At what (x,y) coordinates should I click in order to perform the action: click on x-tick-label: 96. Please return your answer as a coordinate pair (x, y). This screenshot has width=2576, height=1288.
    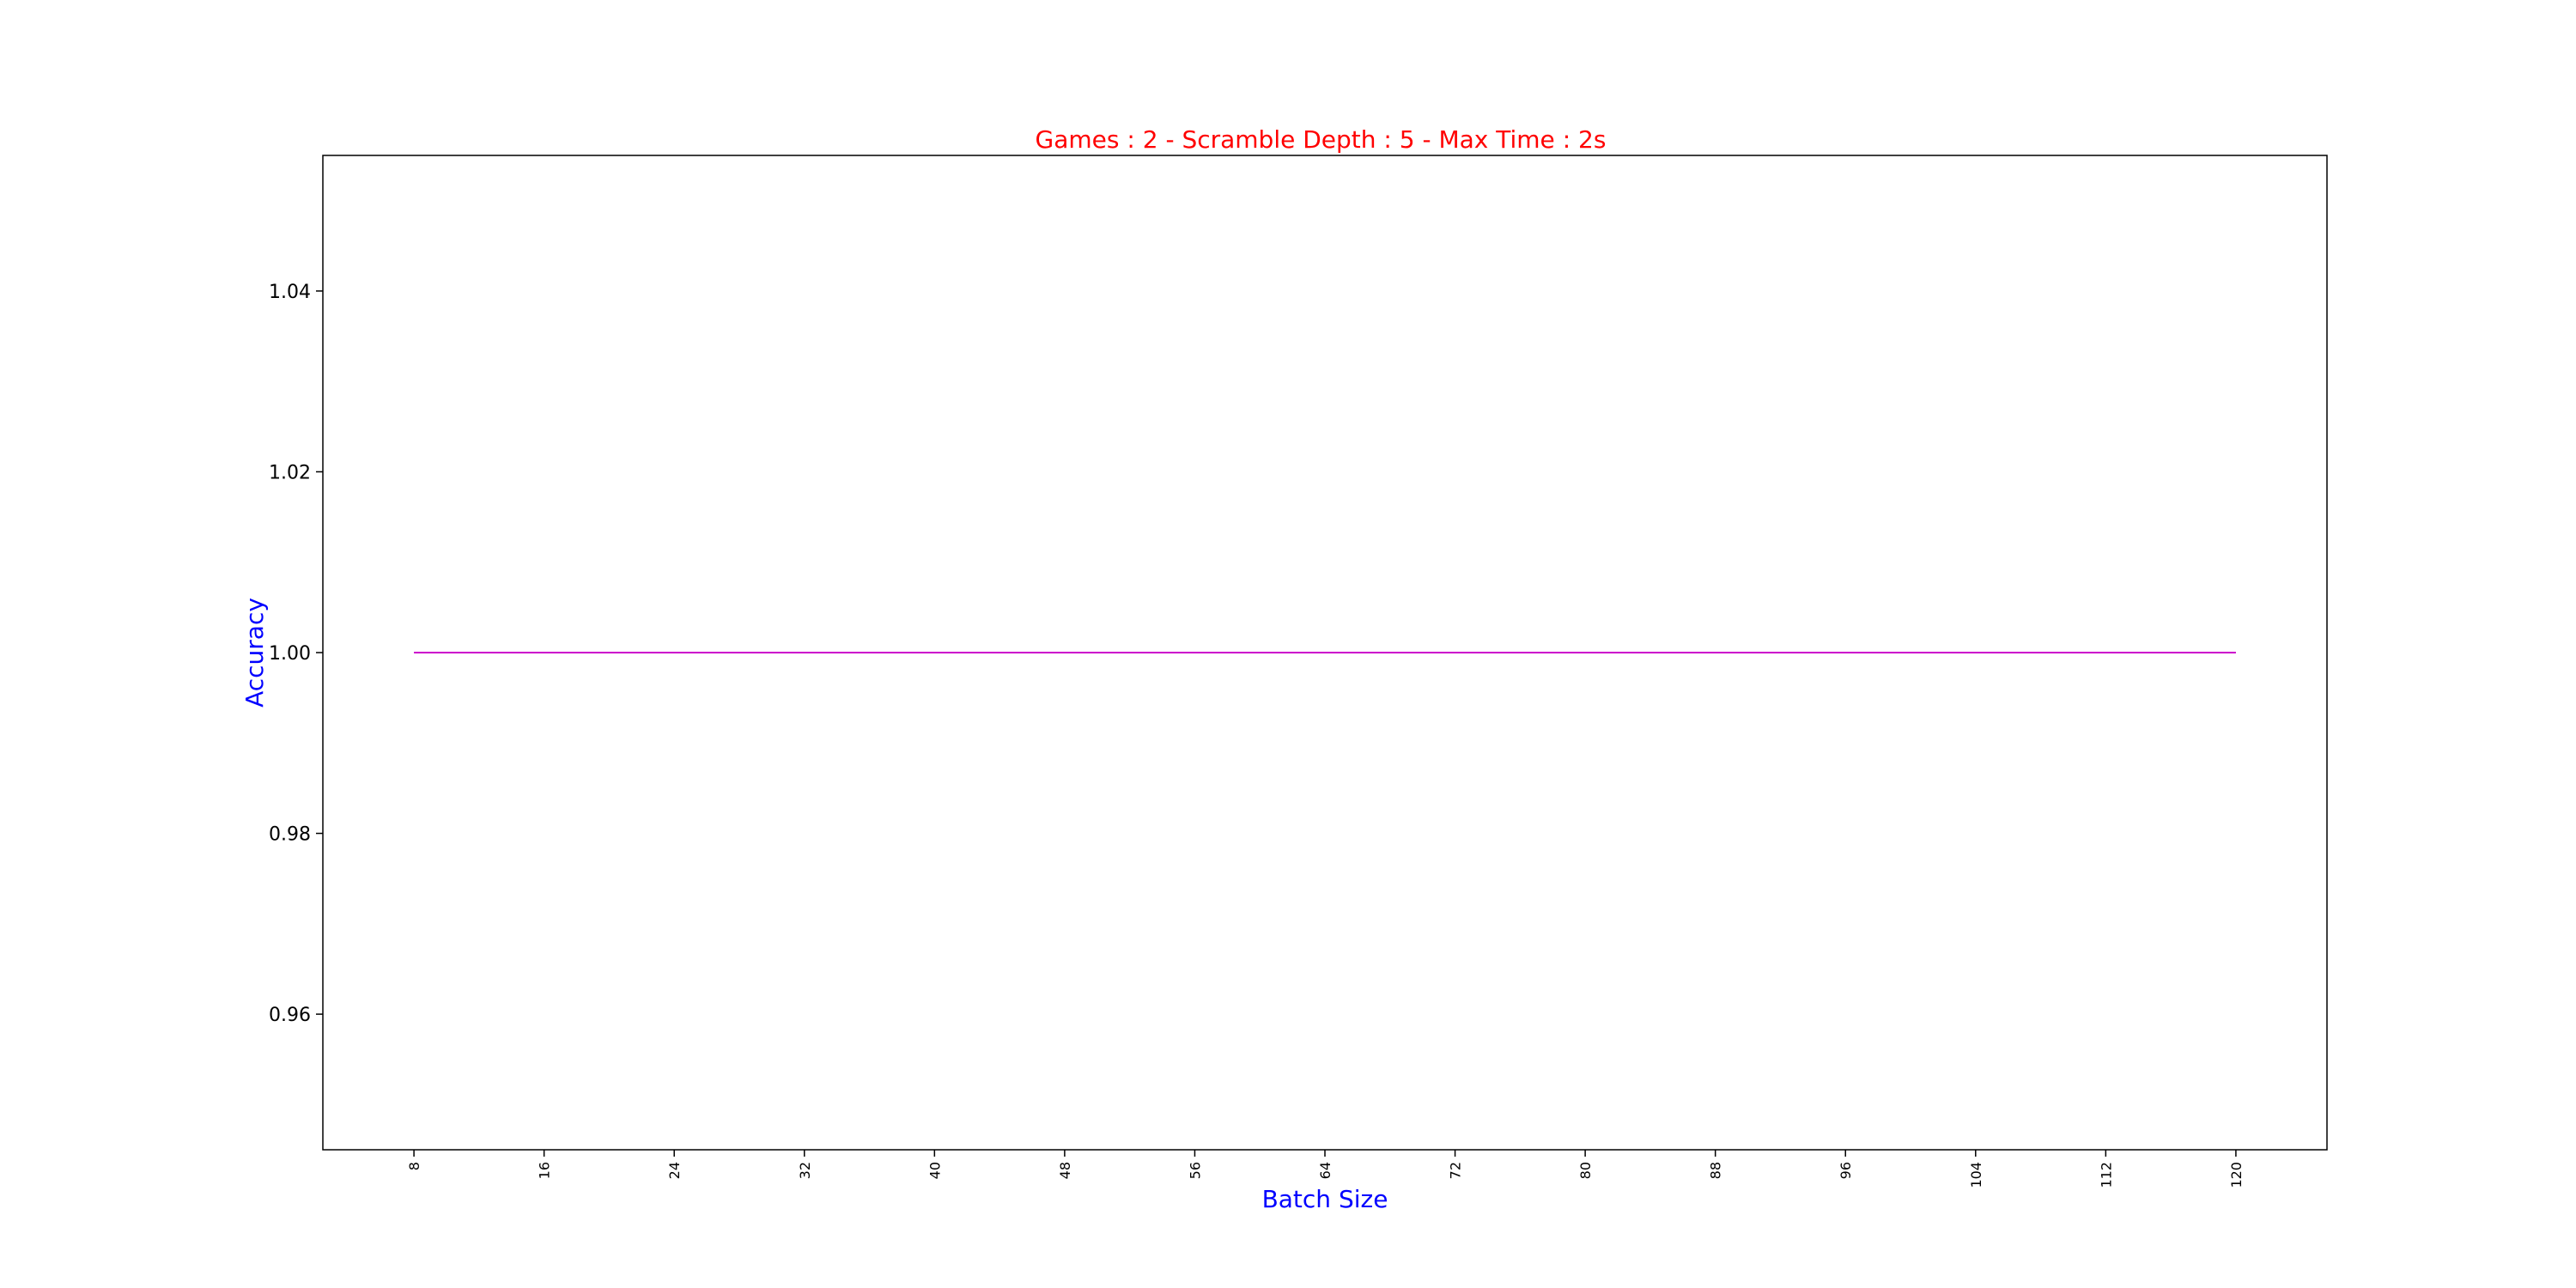
    Looking at the image, I should click on (1846, 1170).